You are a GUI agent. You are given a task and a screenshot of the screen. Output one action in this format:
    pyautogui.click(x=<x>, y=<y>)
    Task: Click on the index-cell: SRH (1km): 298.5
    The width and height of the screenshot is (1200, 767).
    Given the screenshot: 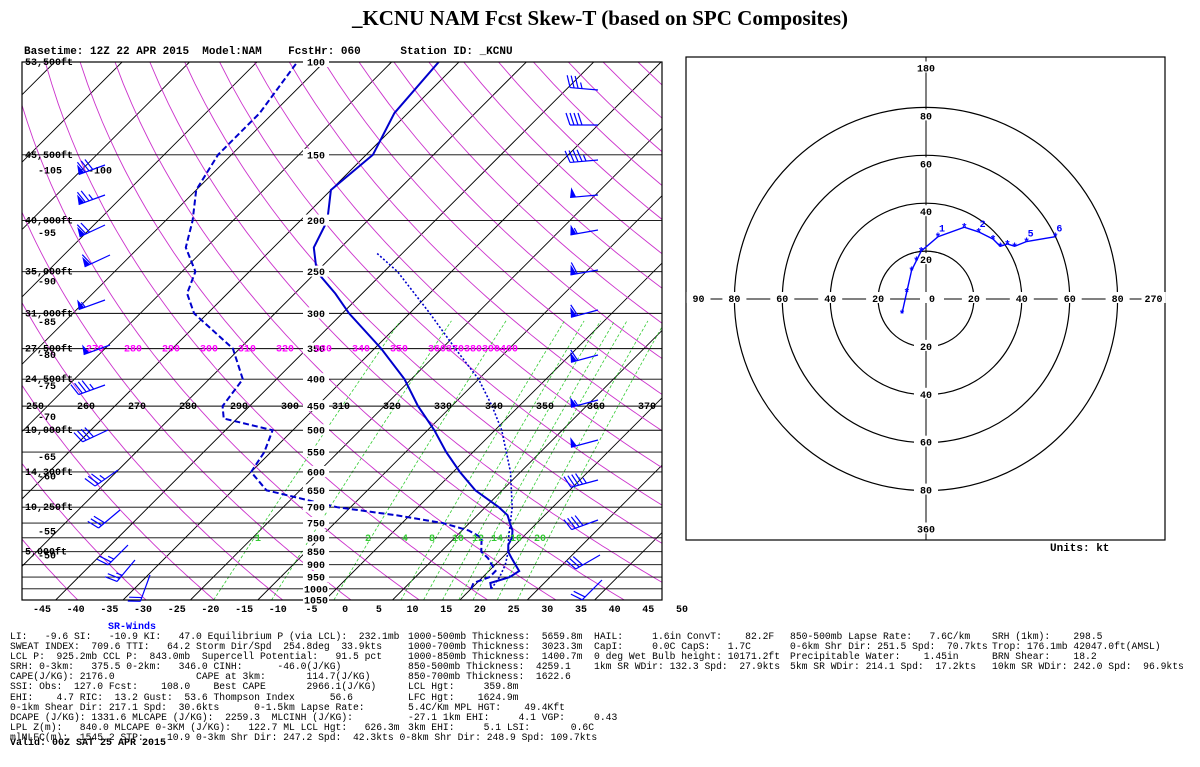 What is the action you would take?
    pyautogui.click(x=1047, y=636)
    